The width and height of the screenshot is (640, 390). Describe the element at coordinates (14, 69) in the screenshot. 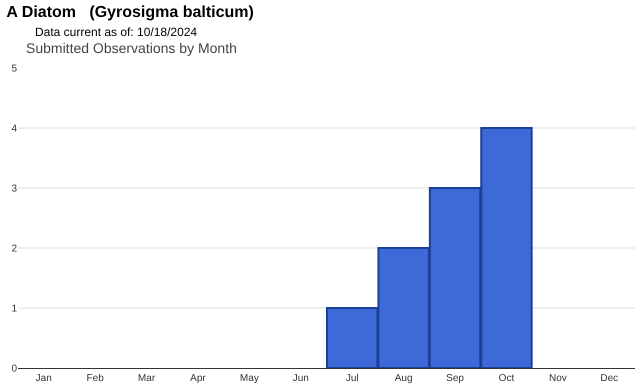

I see `y-tick-label: 5` at that location.